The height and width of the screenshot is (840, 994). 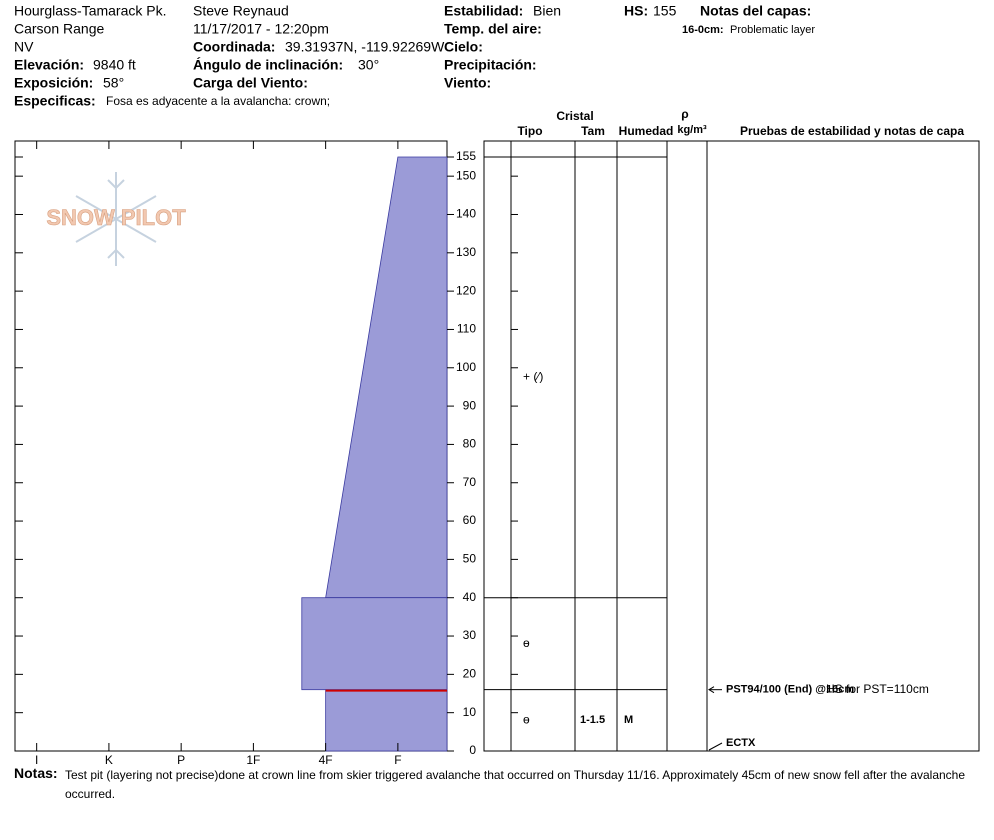 What do you see at coordinates (483, 11) in the screenshot?
I see `label: Estabilidad:` at bounding box center [483, 11].